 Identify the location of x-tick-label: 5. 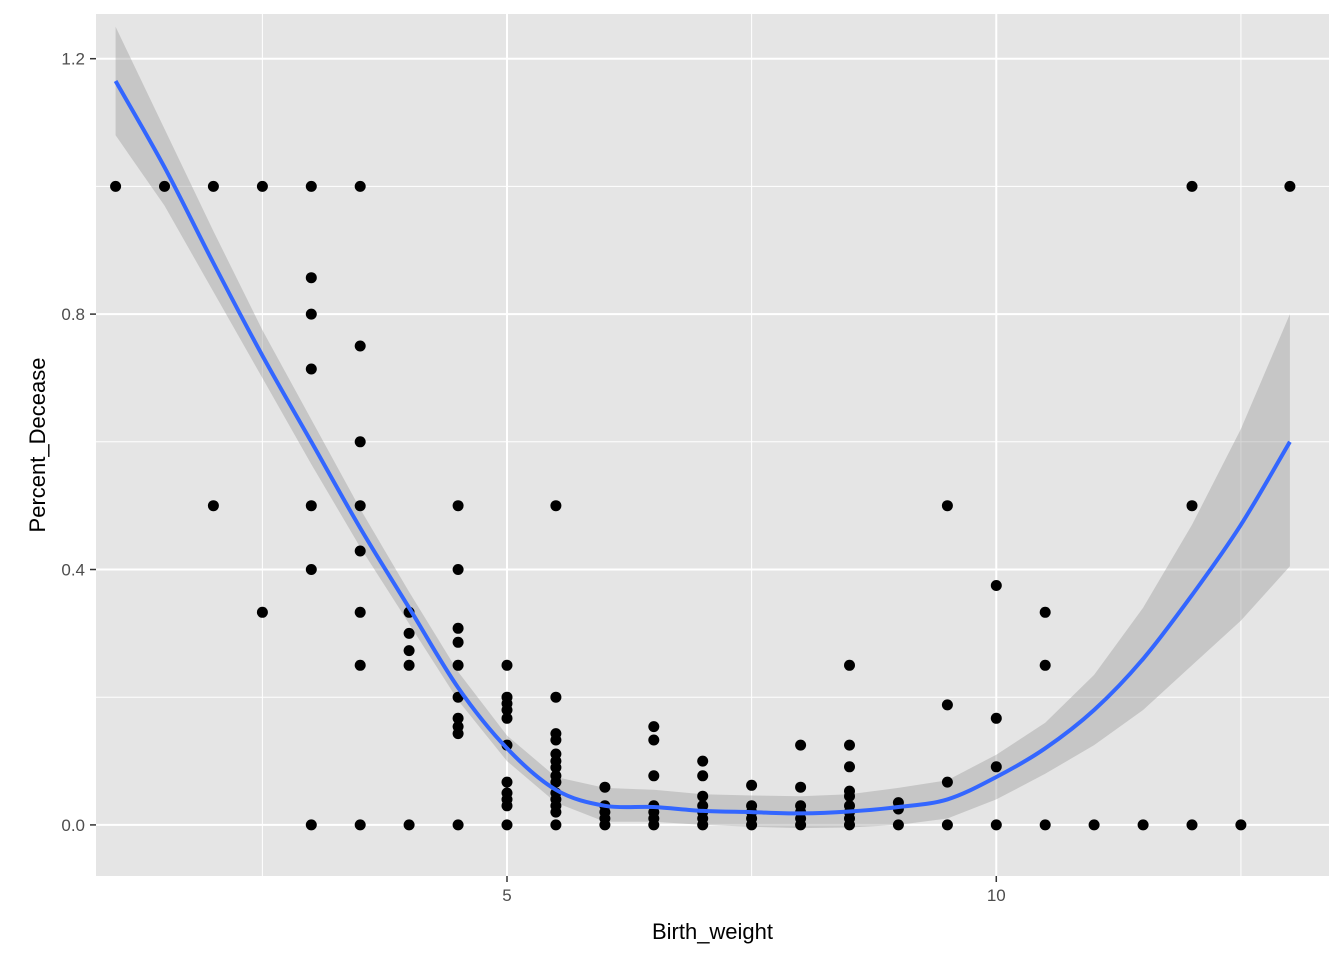
(506, 895).